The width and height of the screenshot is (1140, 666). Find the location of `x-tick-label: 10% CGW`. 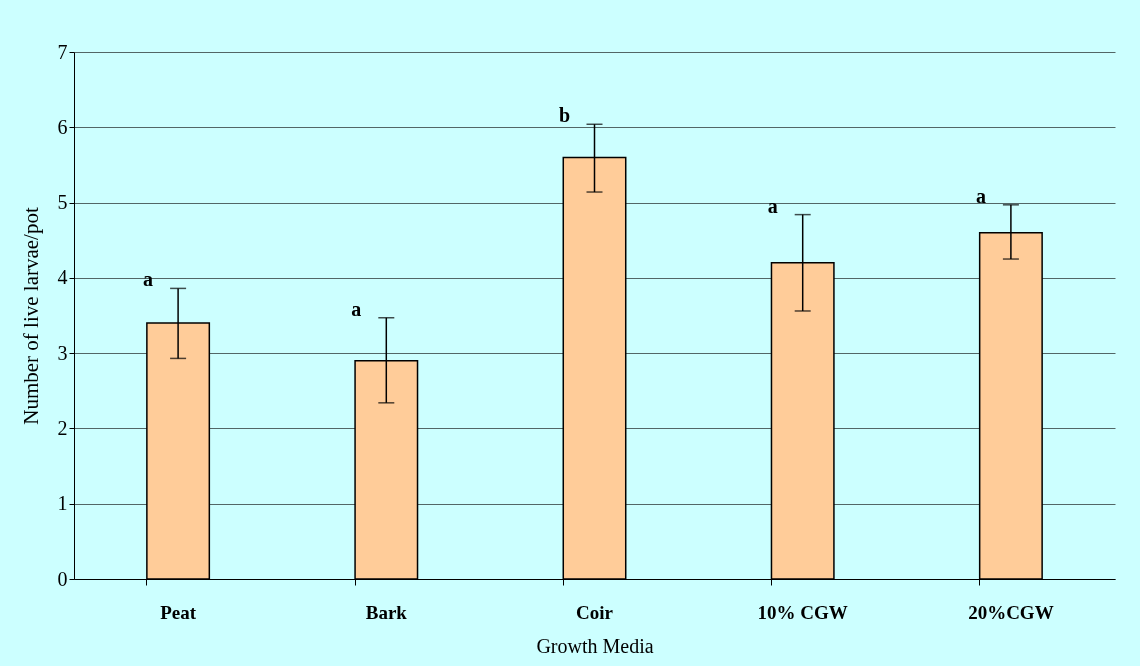

x-tick-label: 10% CGW is located at coordinates (802, 612).